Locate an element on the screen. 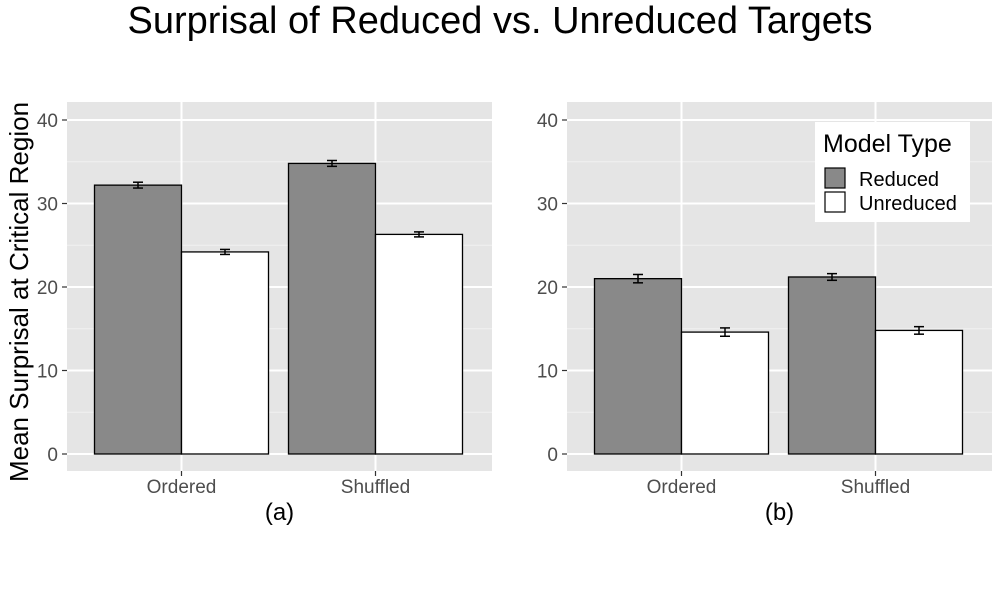 The width and height of the screenshot is (1000, 600). legend-entry-label: Unreduced is located at coordinates (908, 204).